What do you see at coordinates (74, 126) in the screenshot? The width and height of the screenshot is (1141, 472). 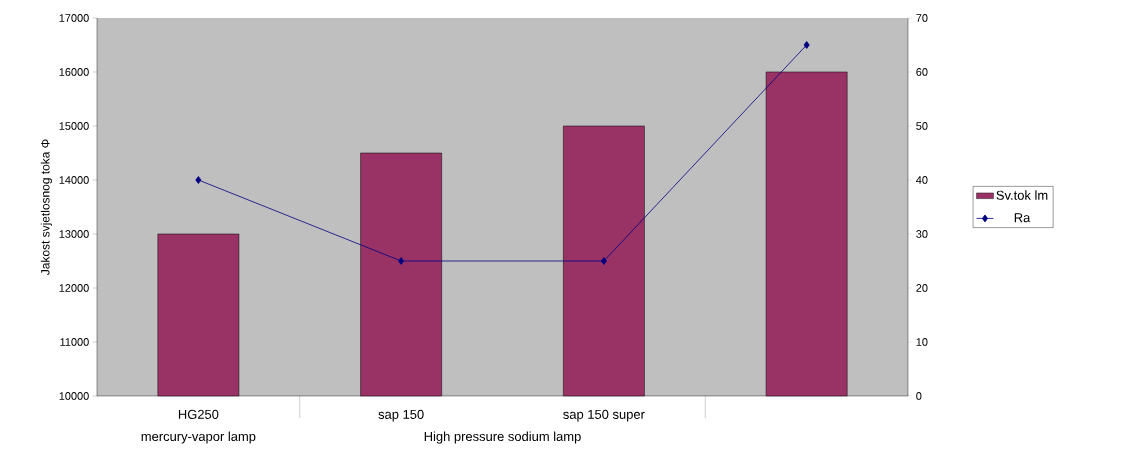 I see `y-tick-label: 15000` at bounding box center [74, 126].